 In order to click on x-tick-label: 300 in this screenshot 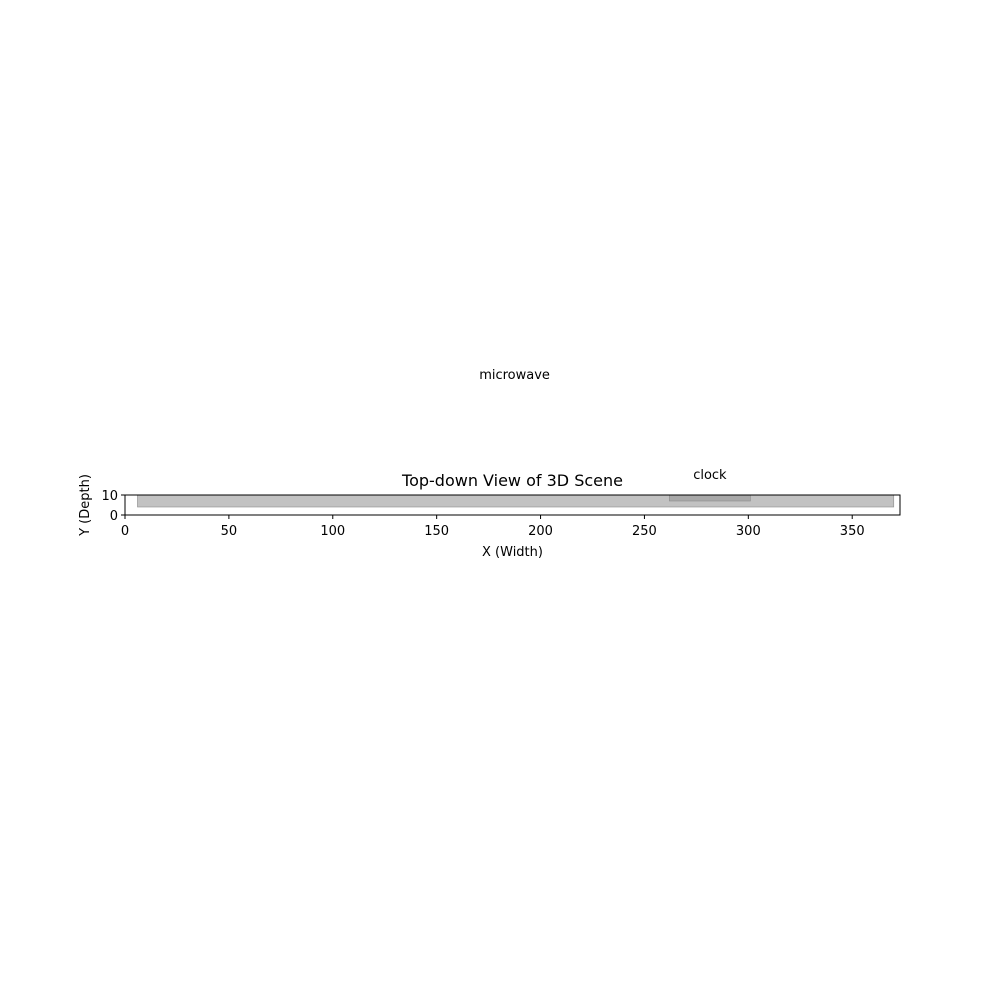, I will do `click(748, 531)`.